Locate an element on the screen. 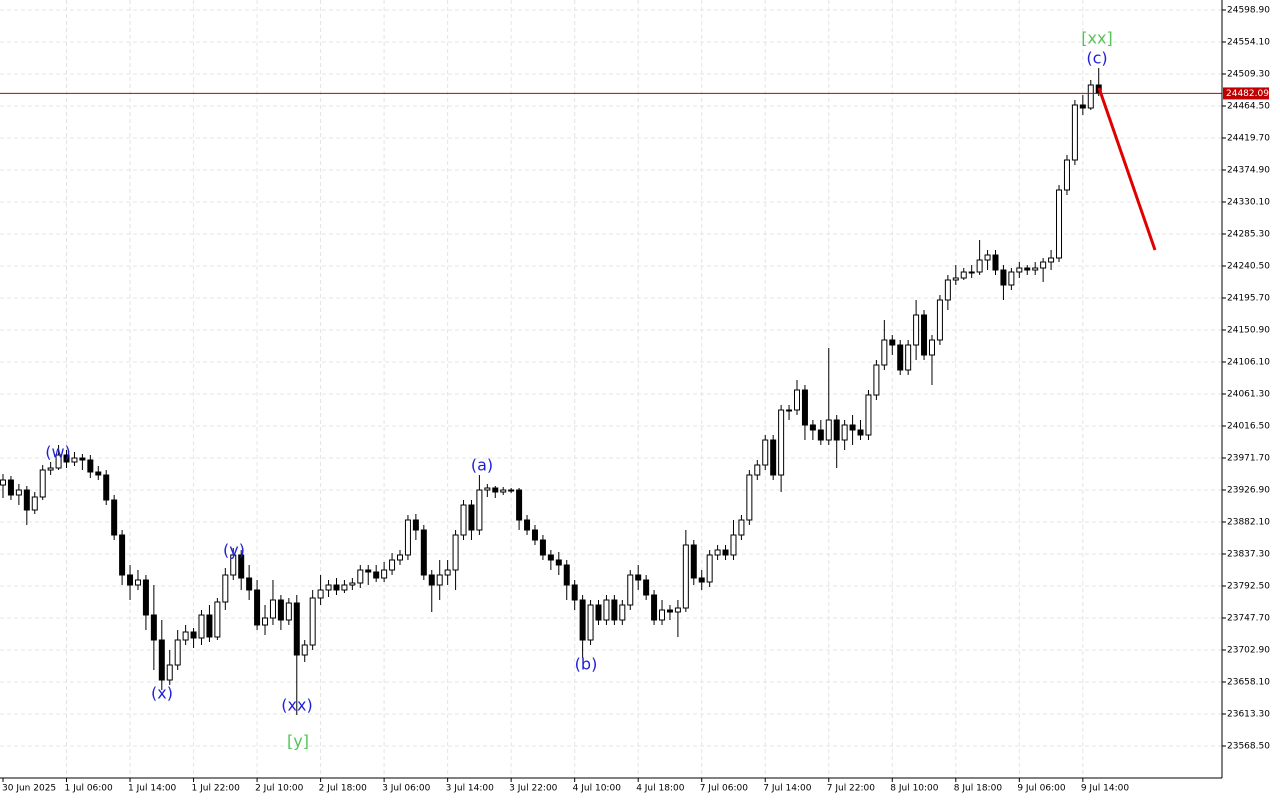  x-tick-label: 9 Jul 06:00 is located at coordinates (1041, 789).